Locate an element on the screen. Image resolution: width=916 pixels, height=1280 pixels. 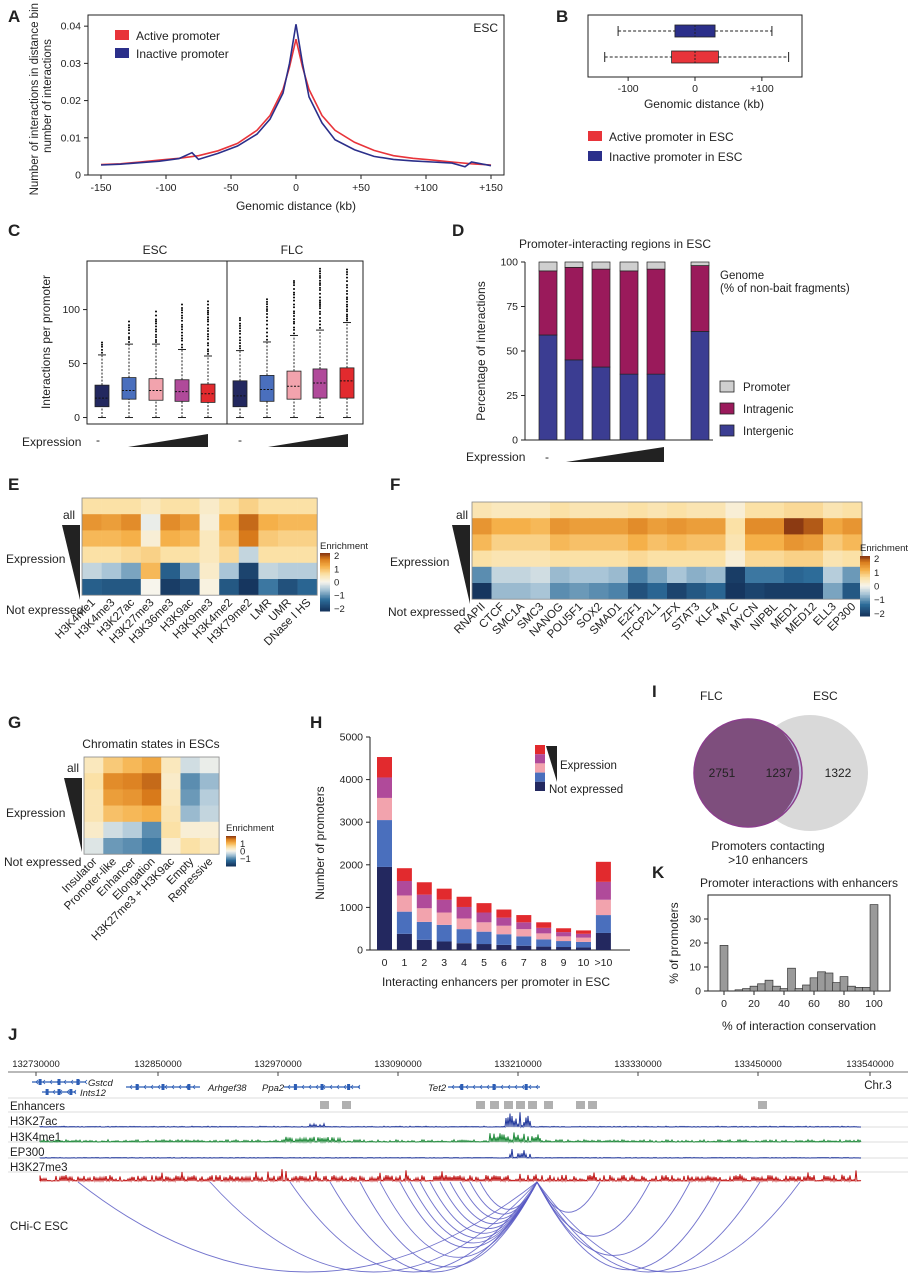
interaction-arc is located at coordinates (413, 1227).